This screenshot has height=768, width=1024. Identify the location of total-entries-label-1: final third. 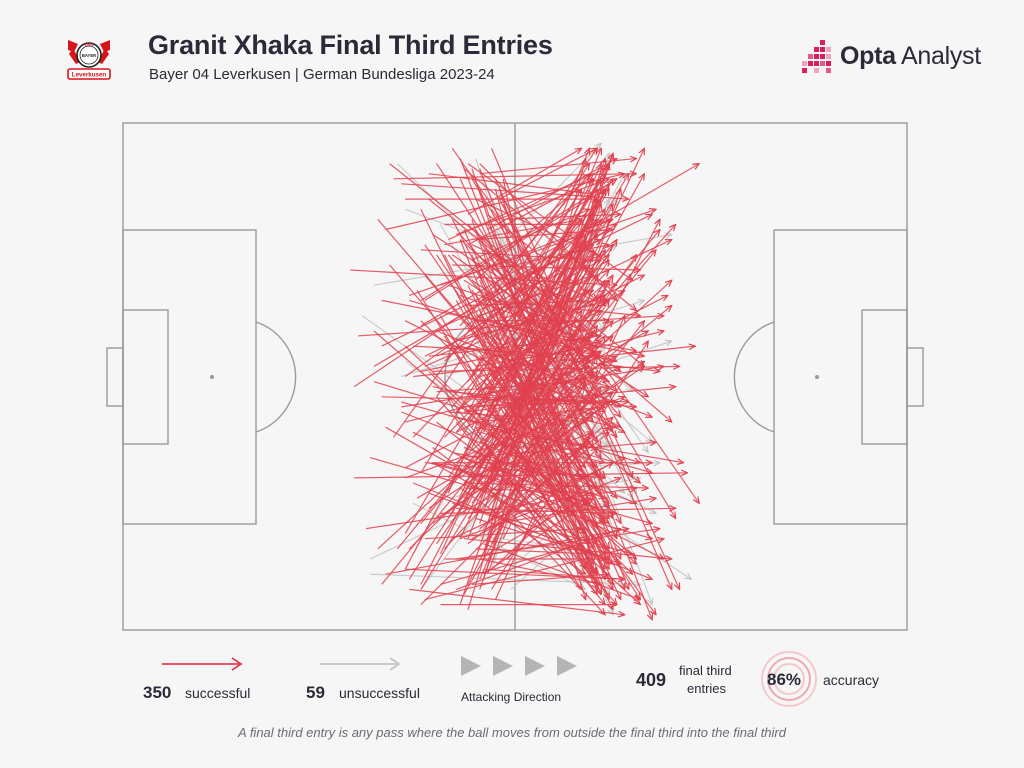
(705, 670).